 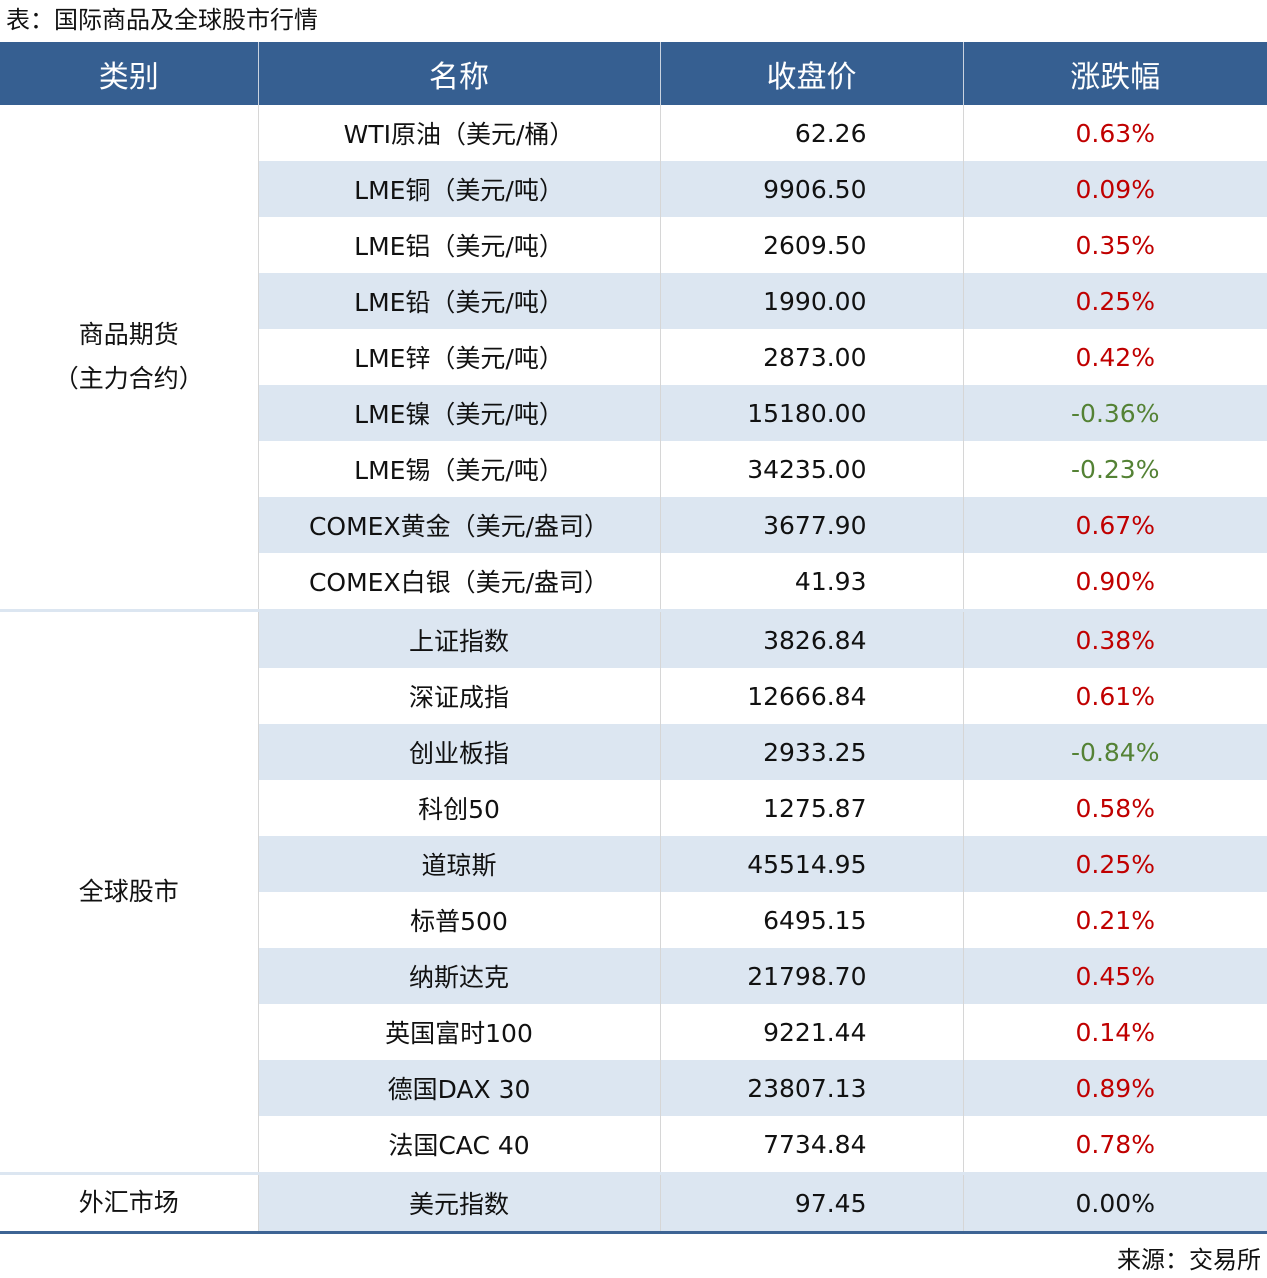 I want to click on header-price: 收盘价, so click(x=811, y=73).